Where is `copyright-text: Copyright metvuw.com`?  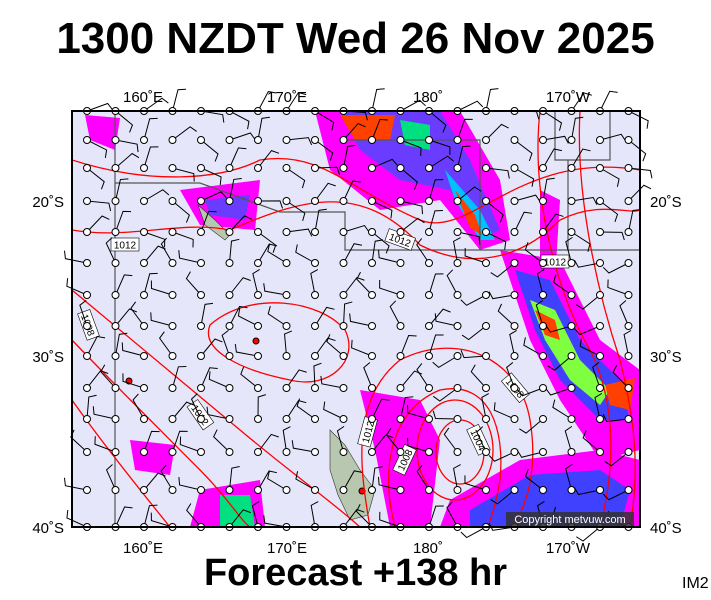 copyright-text: Copyright metvuw.com is located at coordinates (569, 520).